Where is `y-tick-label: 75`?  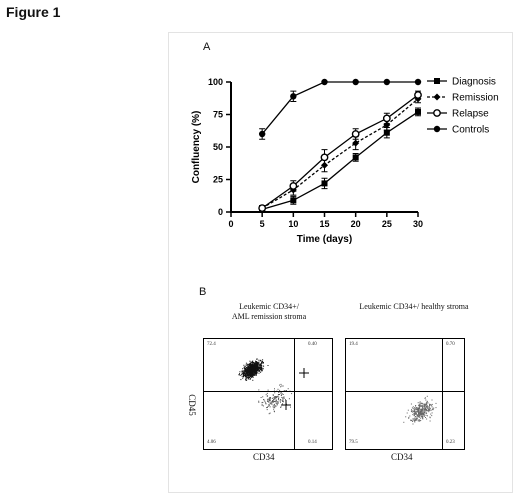
y-tick-label: 75 is located at coordinates (218, 115).